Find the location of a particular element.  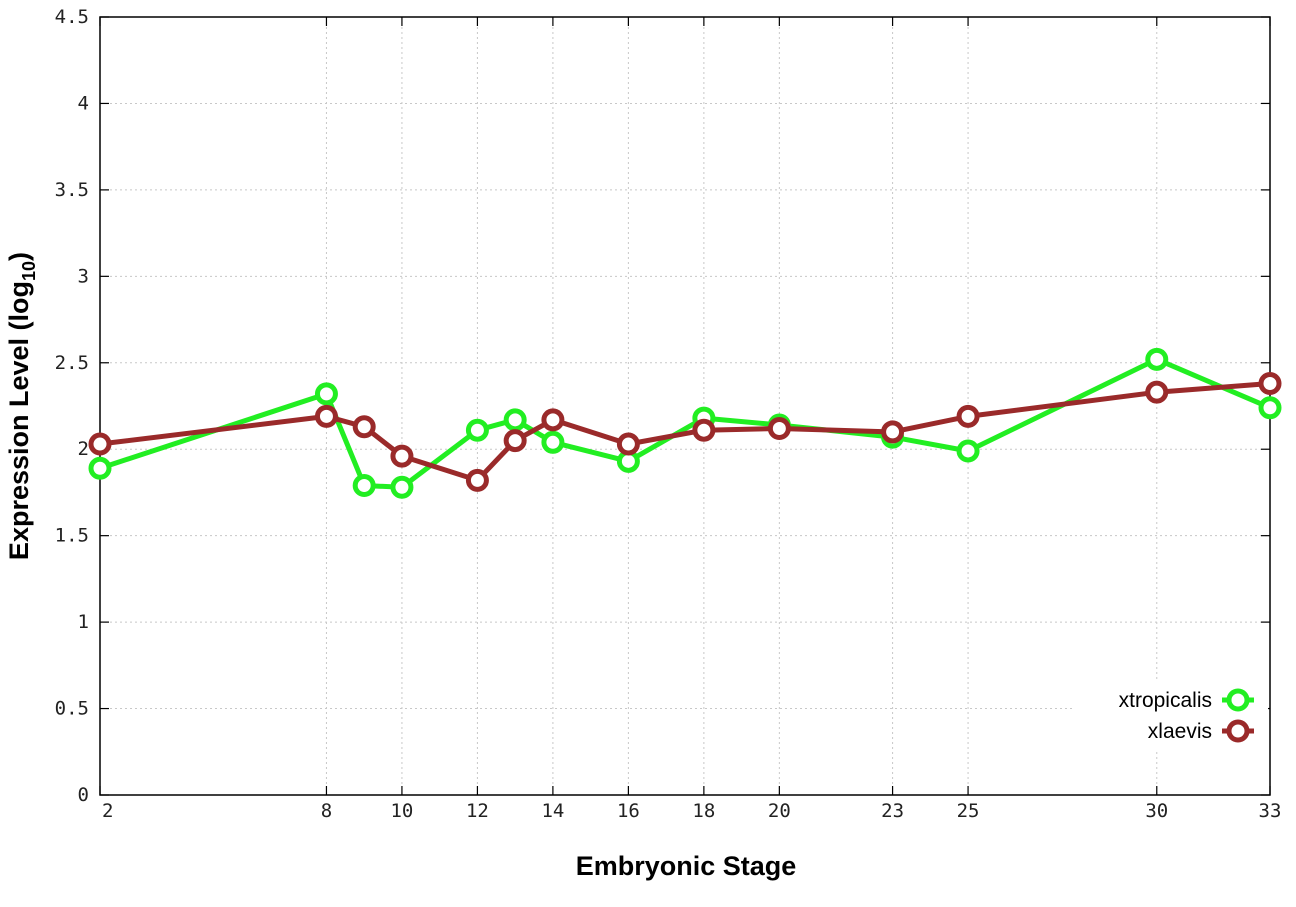

y-tick-label: 4.5 is located at coordinates (72, 17).